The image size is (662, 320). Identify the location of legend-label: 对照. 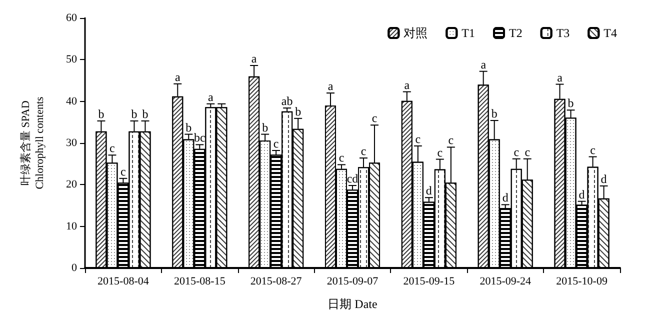
(416, 33).